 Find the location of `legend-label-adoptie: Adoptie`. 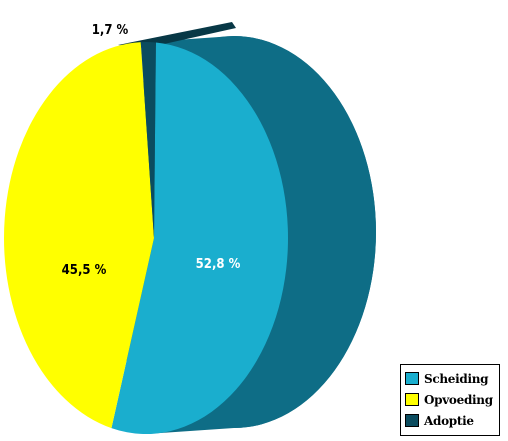

legend-label-adoptie: Adoptie is located at coordinates (449, 420).